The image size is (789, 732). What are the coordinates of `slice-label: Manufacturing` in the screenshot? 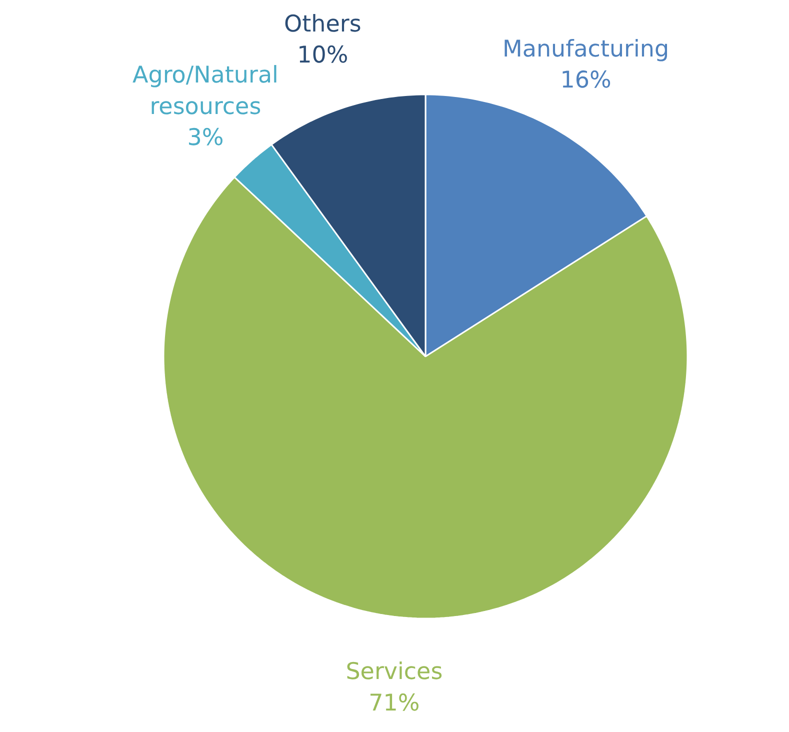 It's located at (586, 49).